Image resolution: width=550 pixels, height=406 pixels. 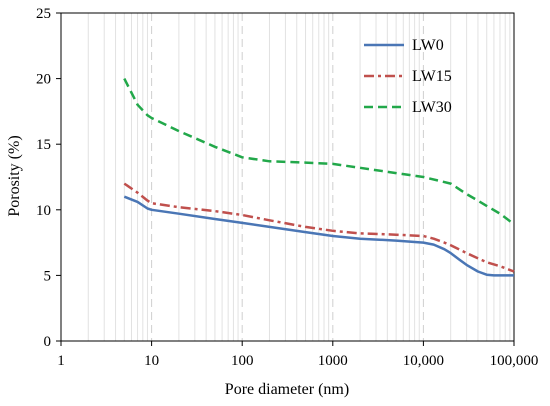 What do you see at coordinates (48, 342) in the screenshot?
I see `y-tick-label: 0` at bounding box center [48, 342].